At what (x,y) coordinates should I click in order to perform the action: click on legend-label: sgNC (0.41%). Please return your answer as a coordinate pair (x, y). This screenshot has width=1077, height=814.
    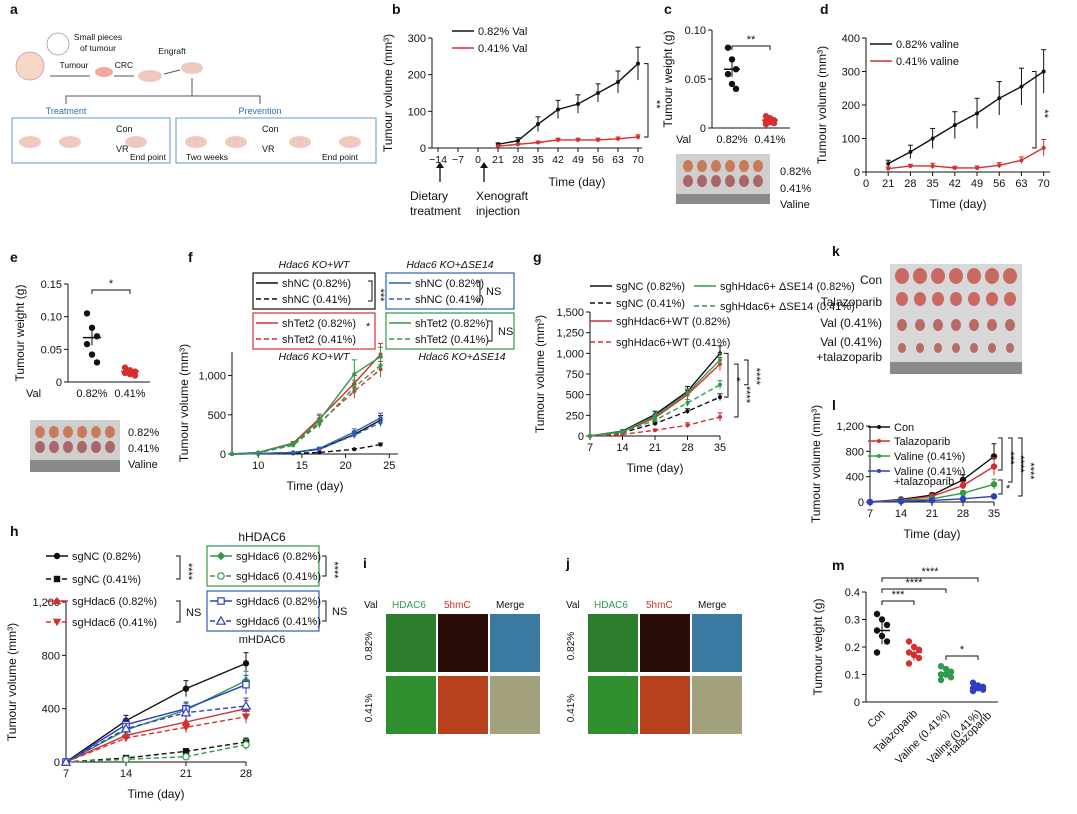
    Looking at the image, I should click on (106, 580).